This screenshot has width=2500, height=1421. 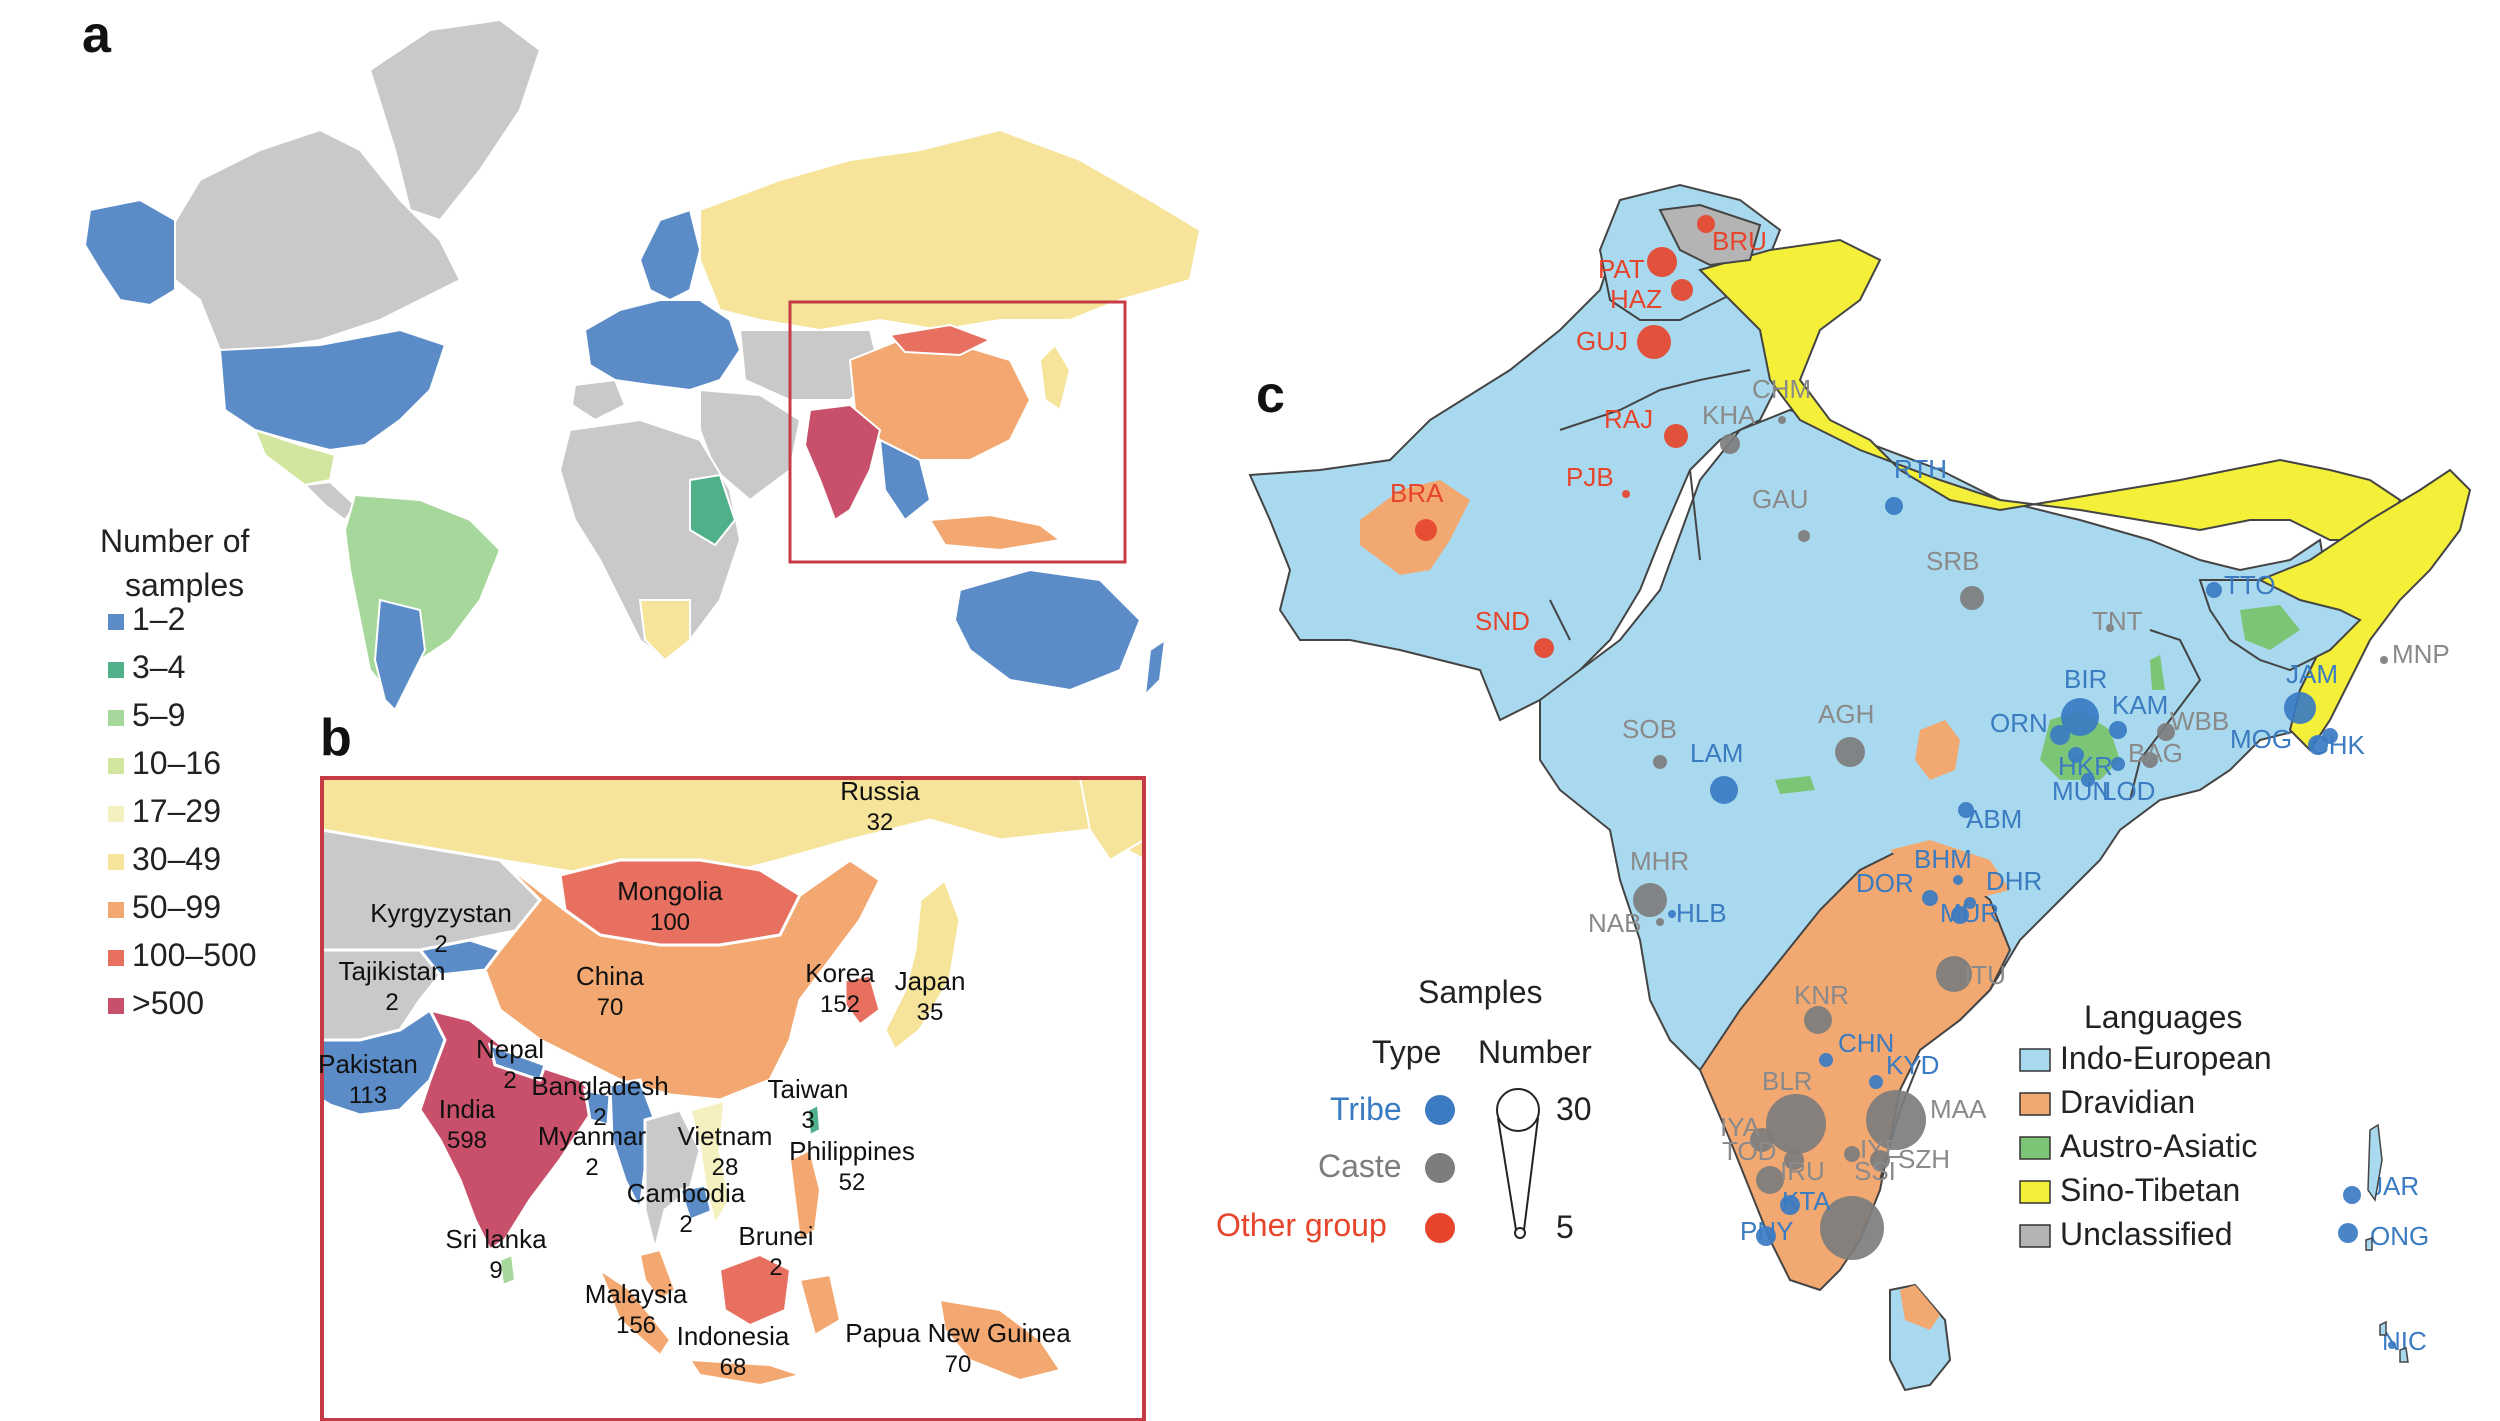 What do you see at coordinates (636, 1294) in the screenshot?
I see `country-name: Malaysia` at bounding box center [636, 1294].